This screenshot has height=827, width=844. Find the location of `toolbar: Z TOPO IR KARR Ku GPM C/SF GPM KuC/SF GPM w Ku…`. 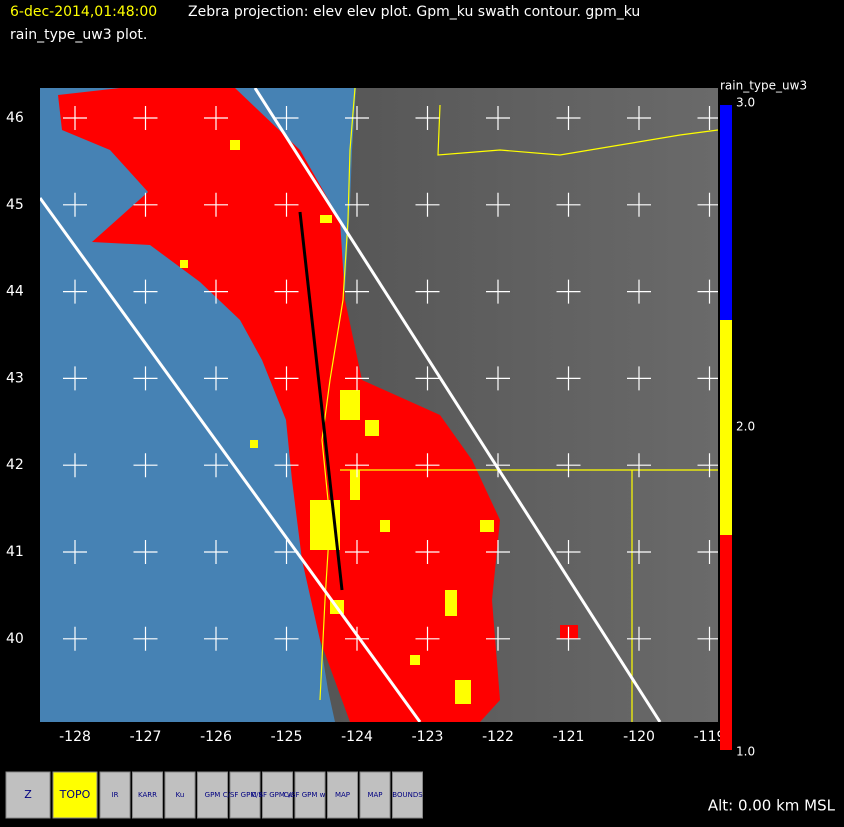

toolbar: Z TOPO IR KARR Ku GPM C/SF GPM KuC/SF GPM w Ku… is located at coordinates (214, 795).